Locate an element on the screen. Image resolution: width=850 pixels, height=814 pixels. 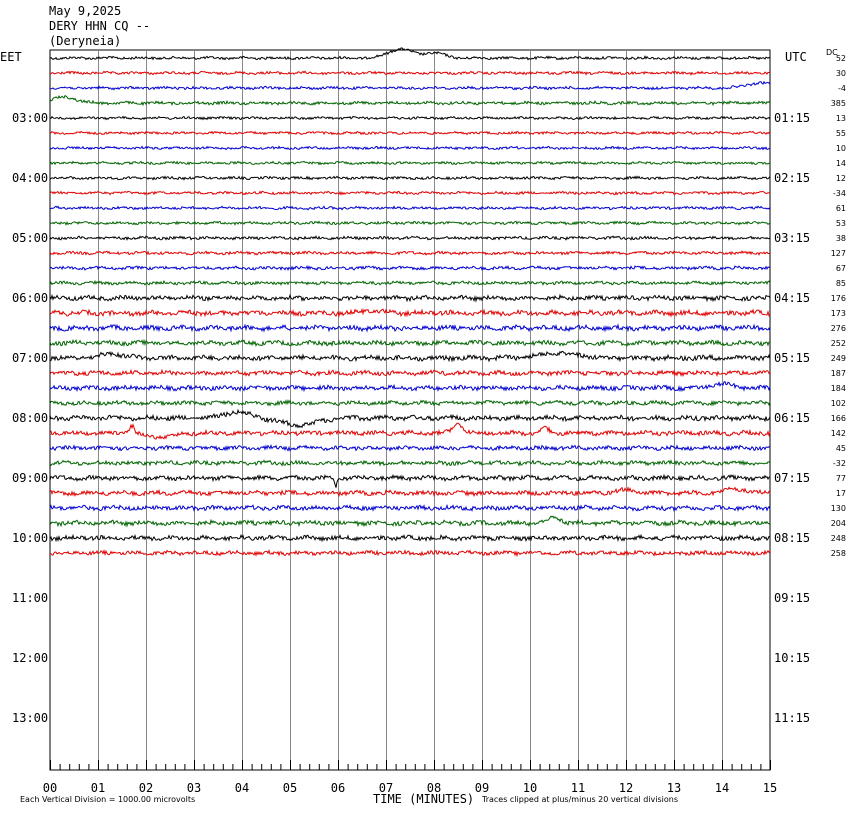
right-time-label-10:15: 10:15 is located at coordinates (792, 658).